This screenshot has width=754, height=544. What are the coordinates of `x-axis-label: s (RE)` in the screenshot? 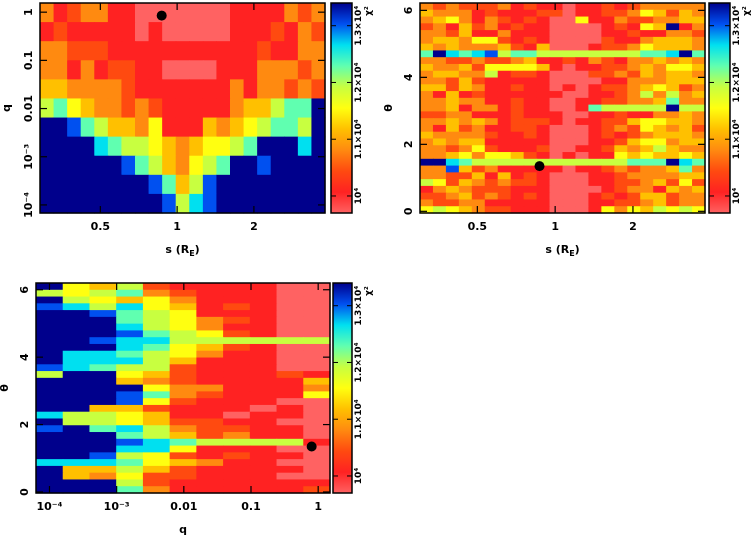 It's located at (182, 250).